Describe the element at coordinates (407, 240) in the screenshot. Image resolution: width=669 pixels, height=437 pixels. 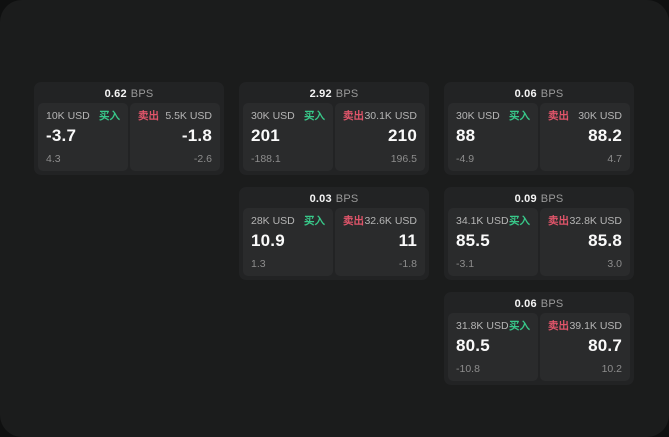
I see `sell-price: 11` at that location.